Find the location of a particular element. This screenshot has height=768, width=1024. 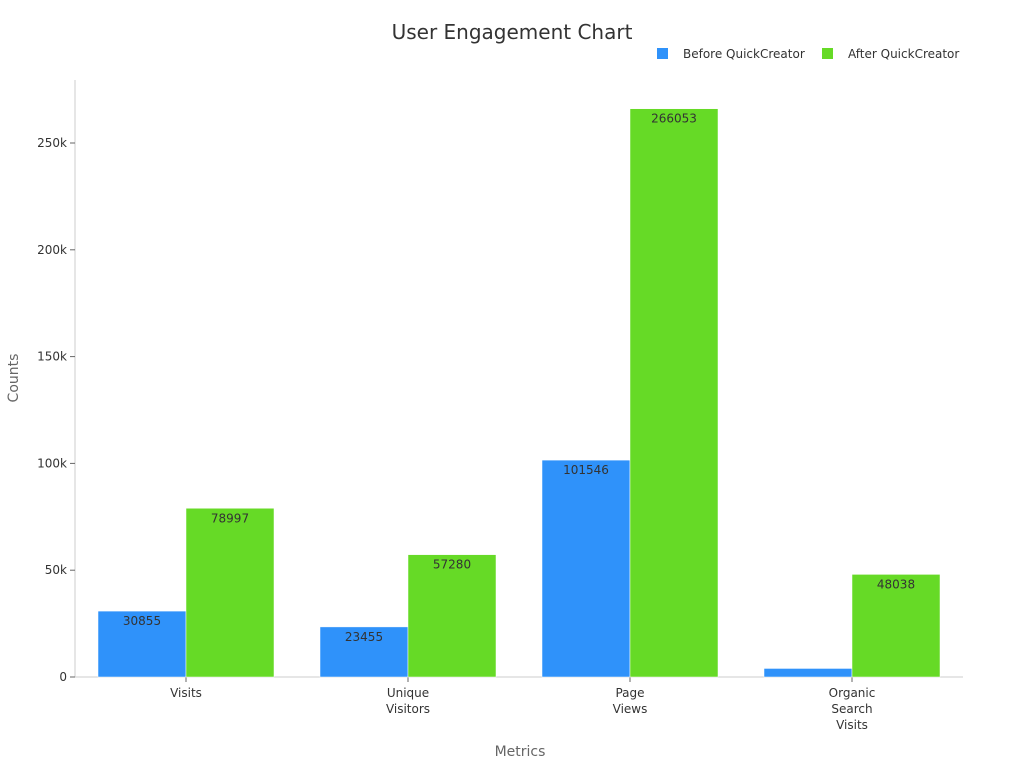

y-axis-title: Counts is located at coordinates (14, 378).